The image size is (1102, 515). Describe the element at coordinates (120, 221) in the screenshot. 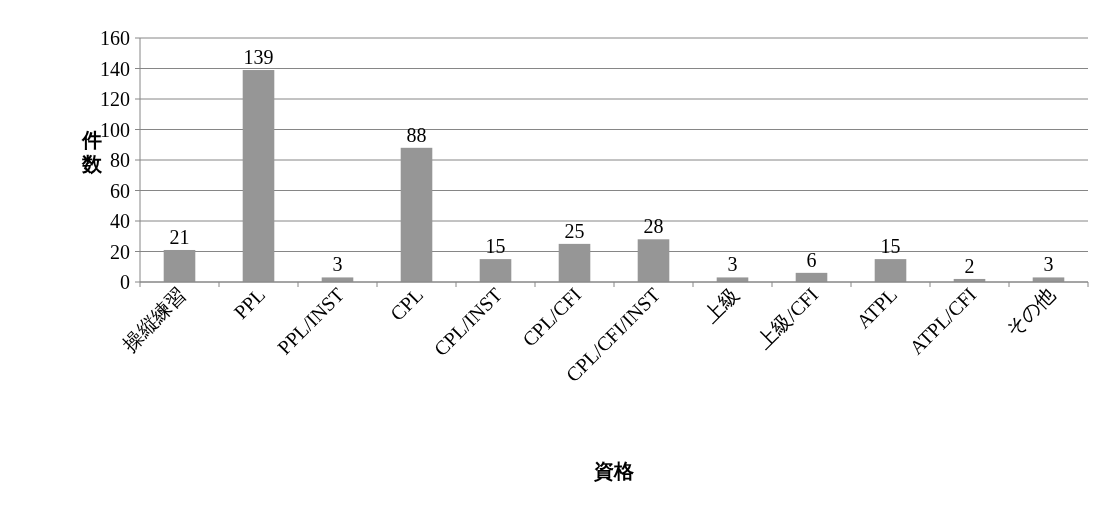

I see `y-tick-label: 40` at that location.